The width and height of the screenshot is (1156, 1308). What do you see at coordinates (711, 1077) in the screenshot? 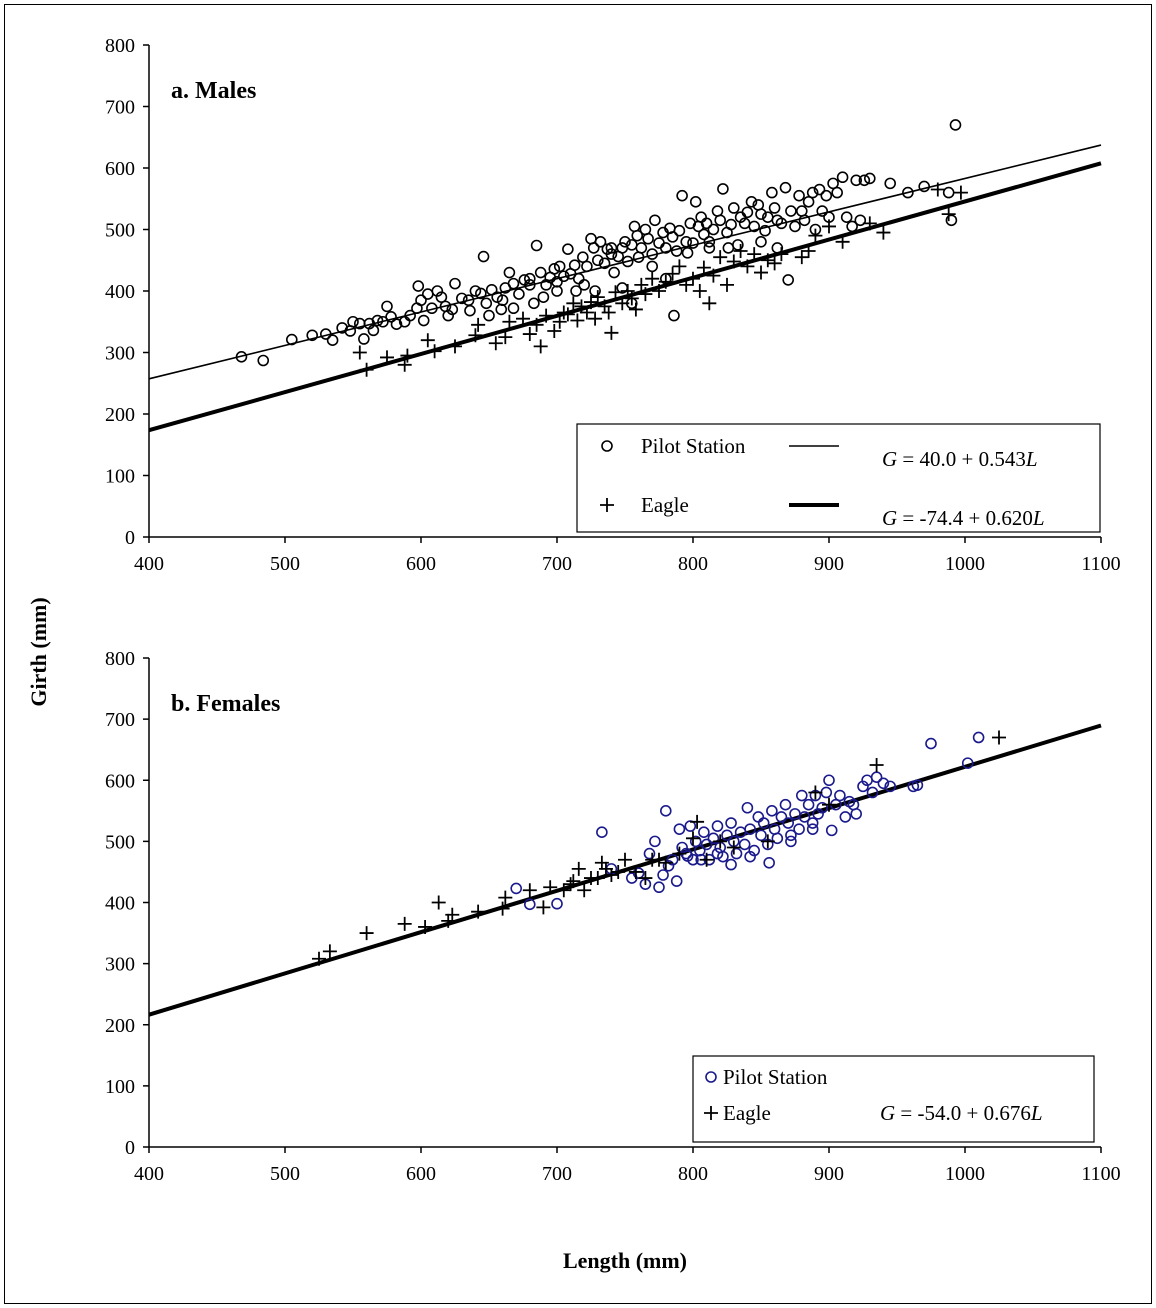
I see `legend-marker-circle` at bounding box center [711, 1077].